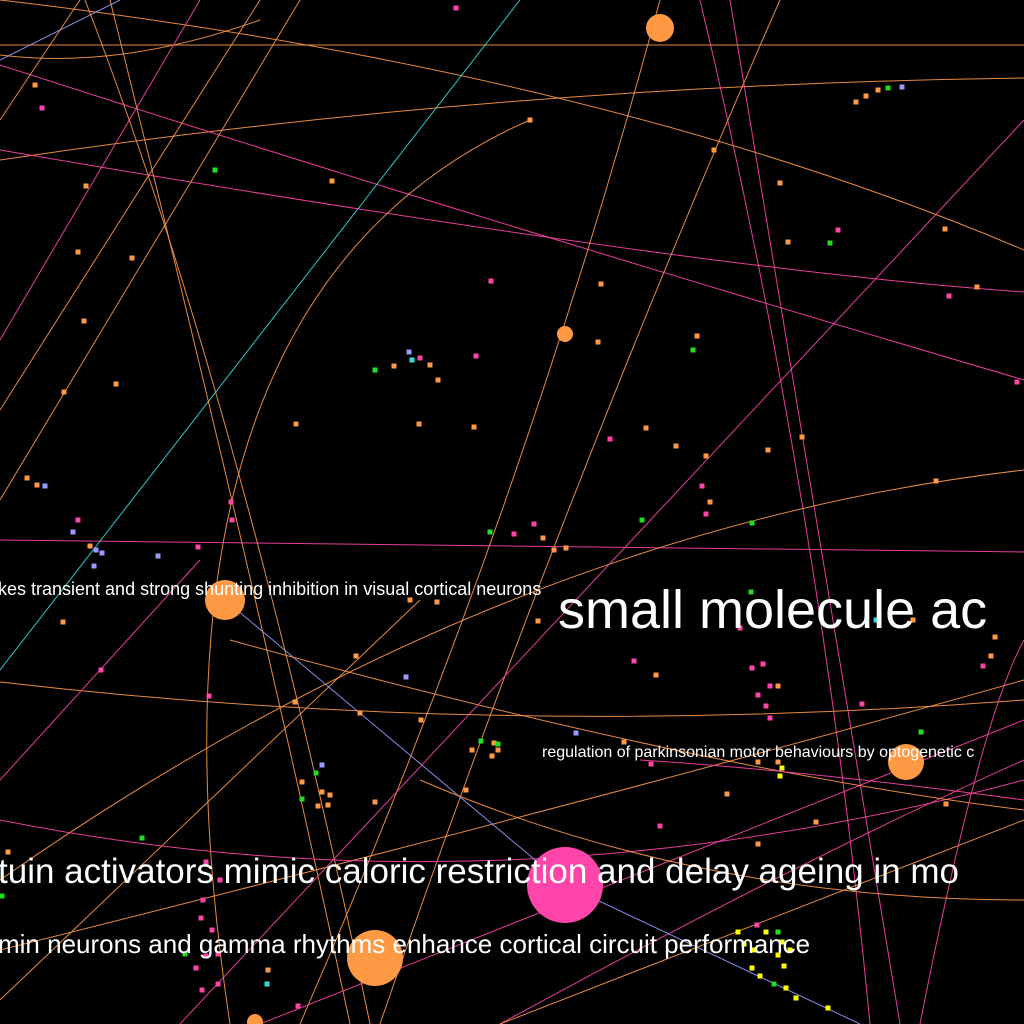 Image resolution: width=1024 pixels, height=1024 pixels. I want to click on node-a, so click(660, 28).